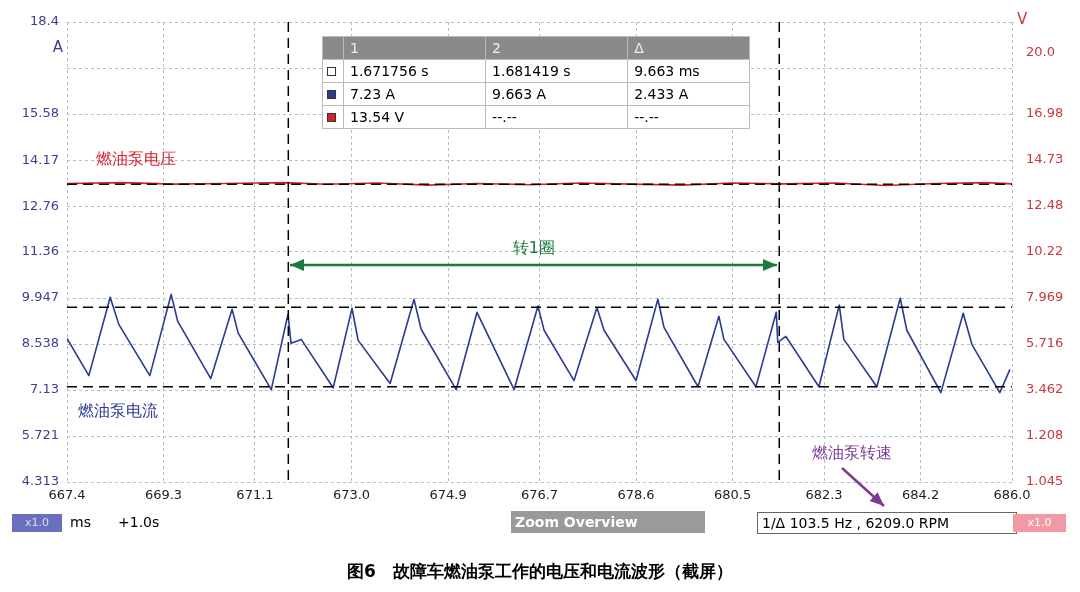 This screenshot has width=1080, height=592. Describe the element at coordinates (920, 495) in the screenshot. I see `x-tick-label: 684.2` at that location.